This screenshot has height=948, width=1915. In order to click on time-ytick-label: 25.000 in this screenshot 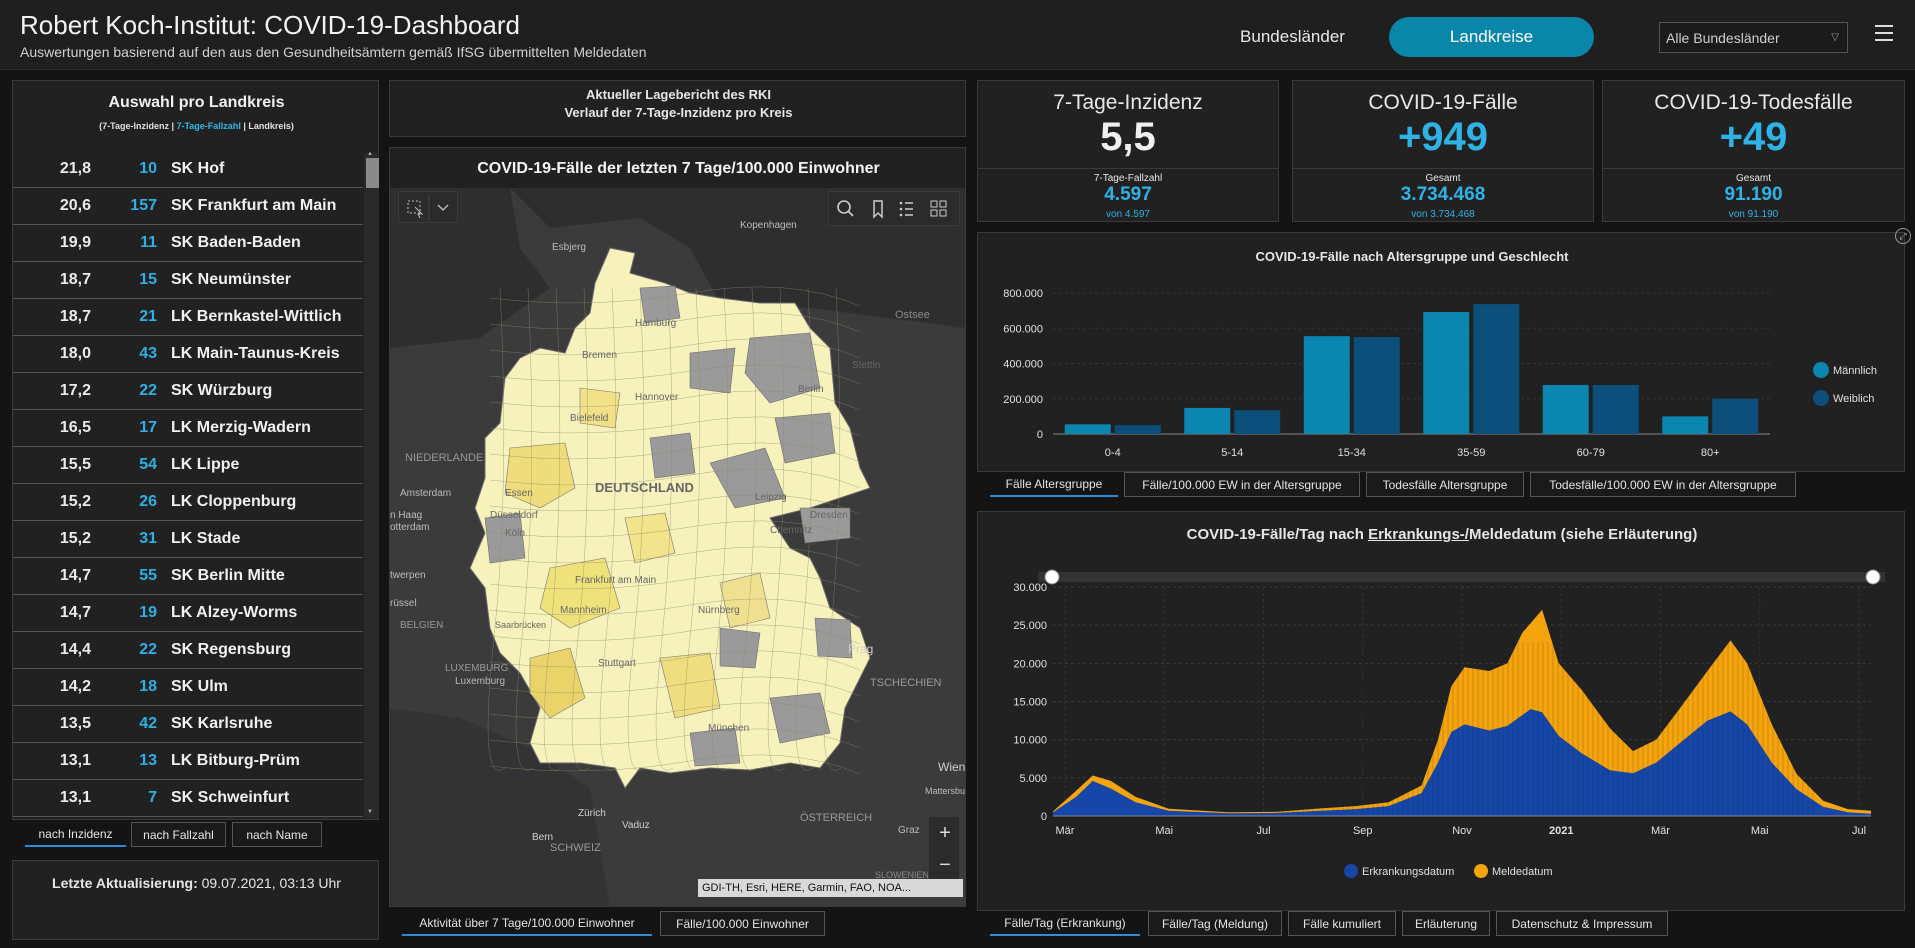, I will do `click(1030, 626)`.